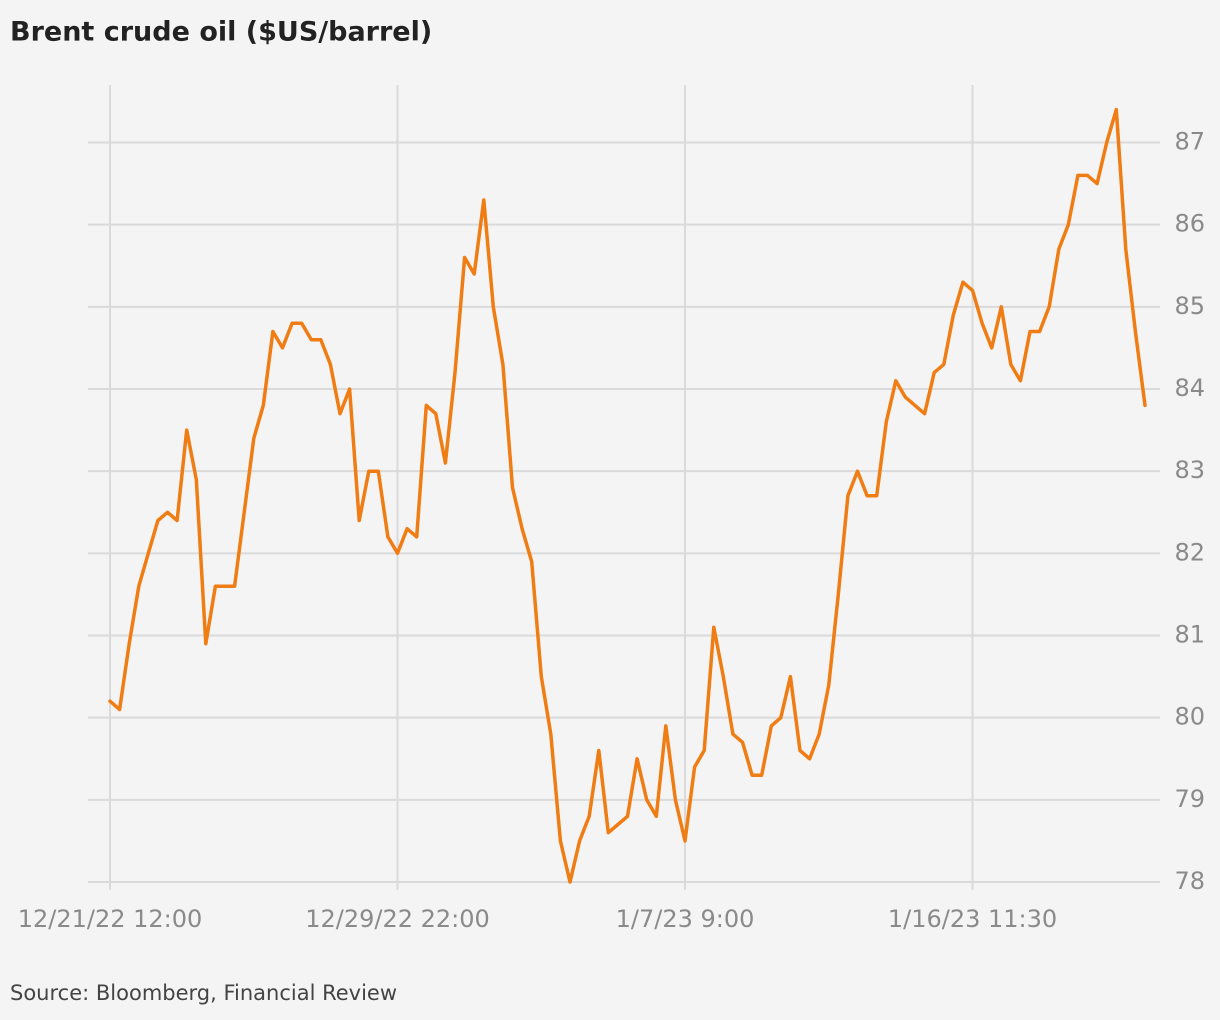 The height and width of the screenshot is (1020, 1220). I want to click on chart-title: Brent crude oil ($US/barrel), so click(221, 32).